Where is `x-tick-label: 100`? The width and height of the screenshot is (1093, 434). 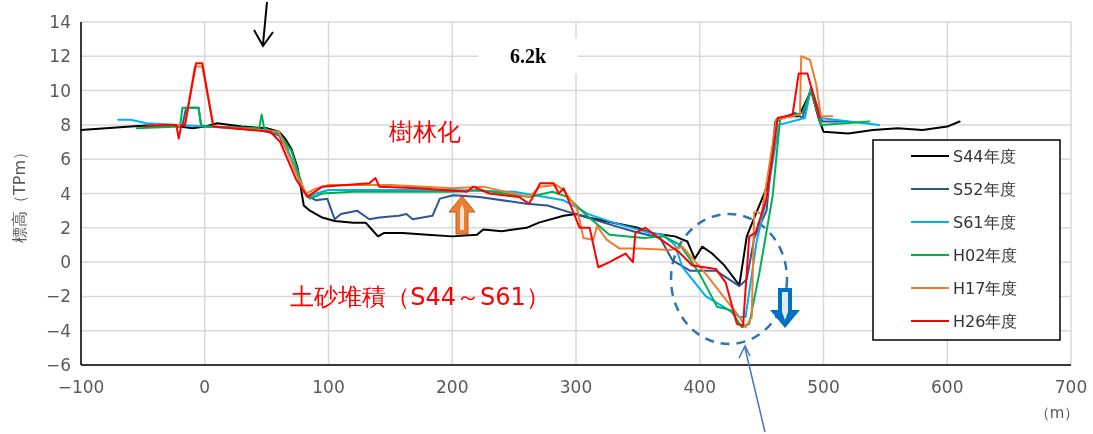 x-tick-label: 100 is located at coordinates (328, 387).